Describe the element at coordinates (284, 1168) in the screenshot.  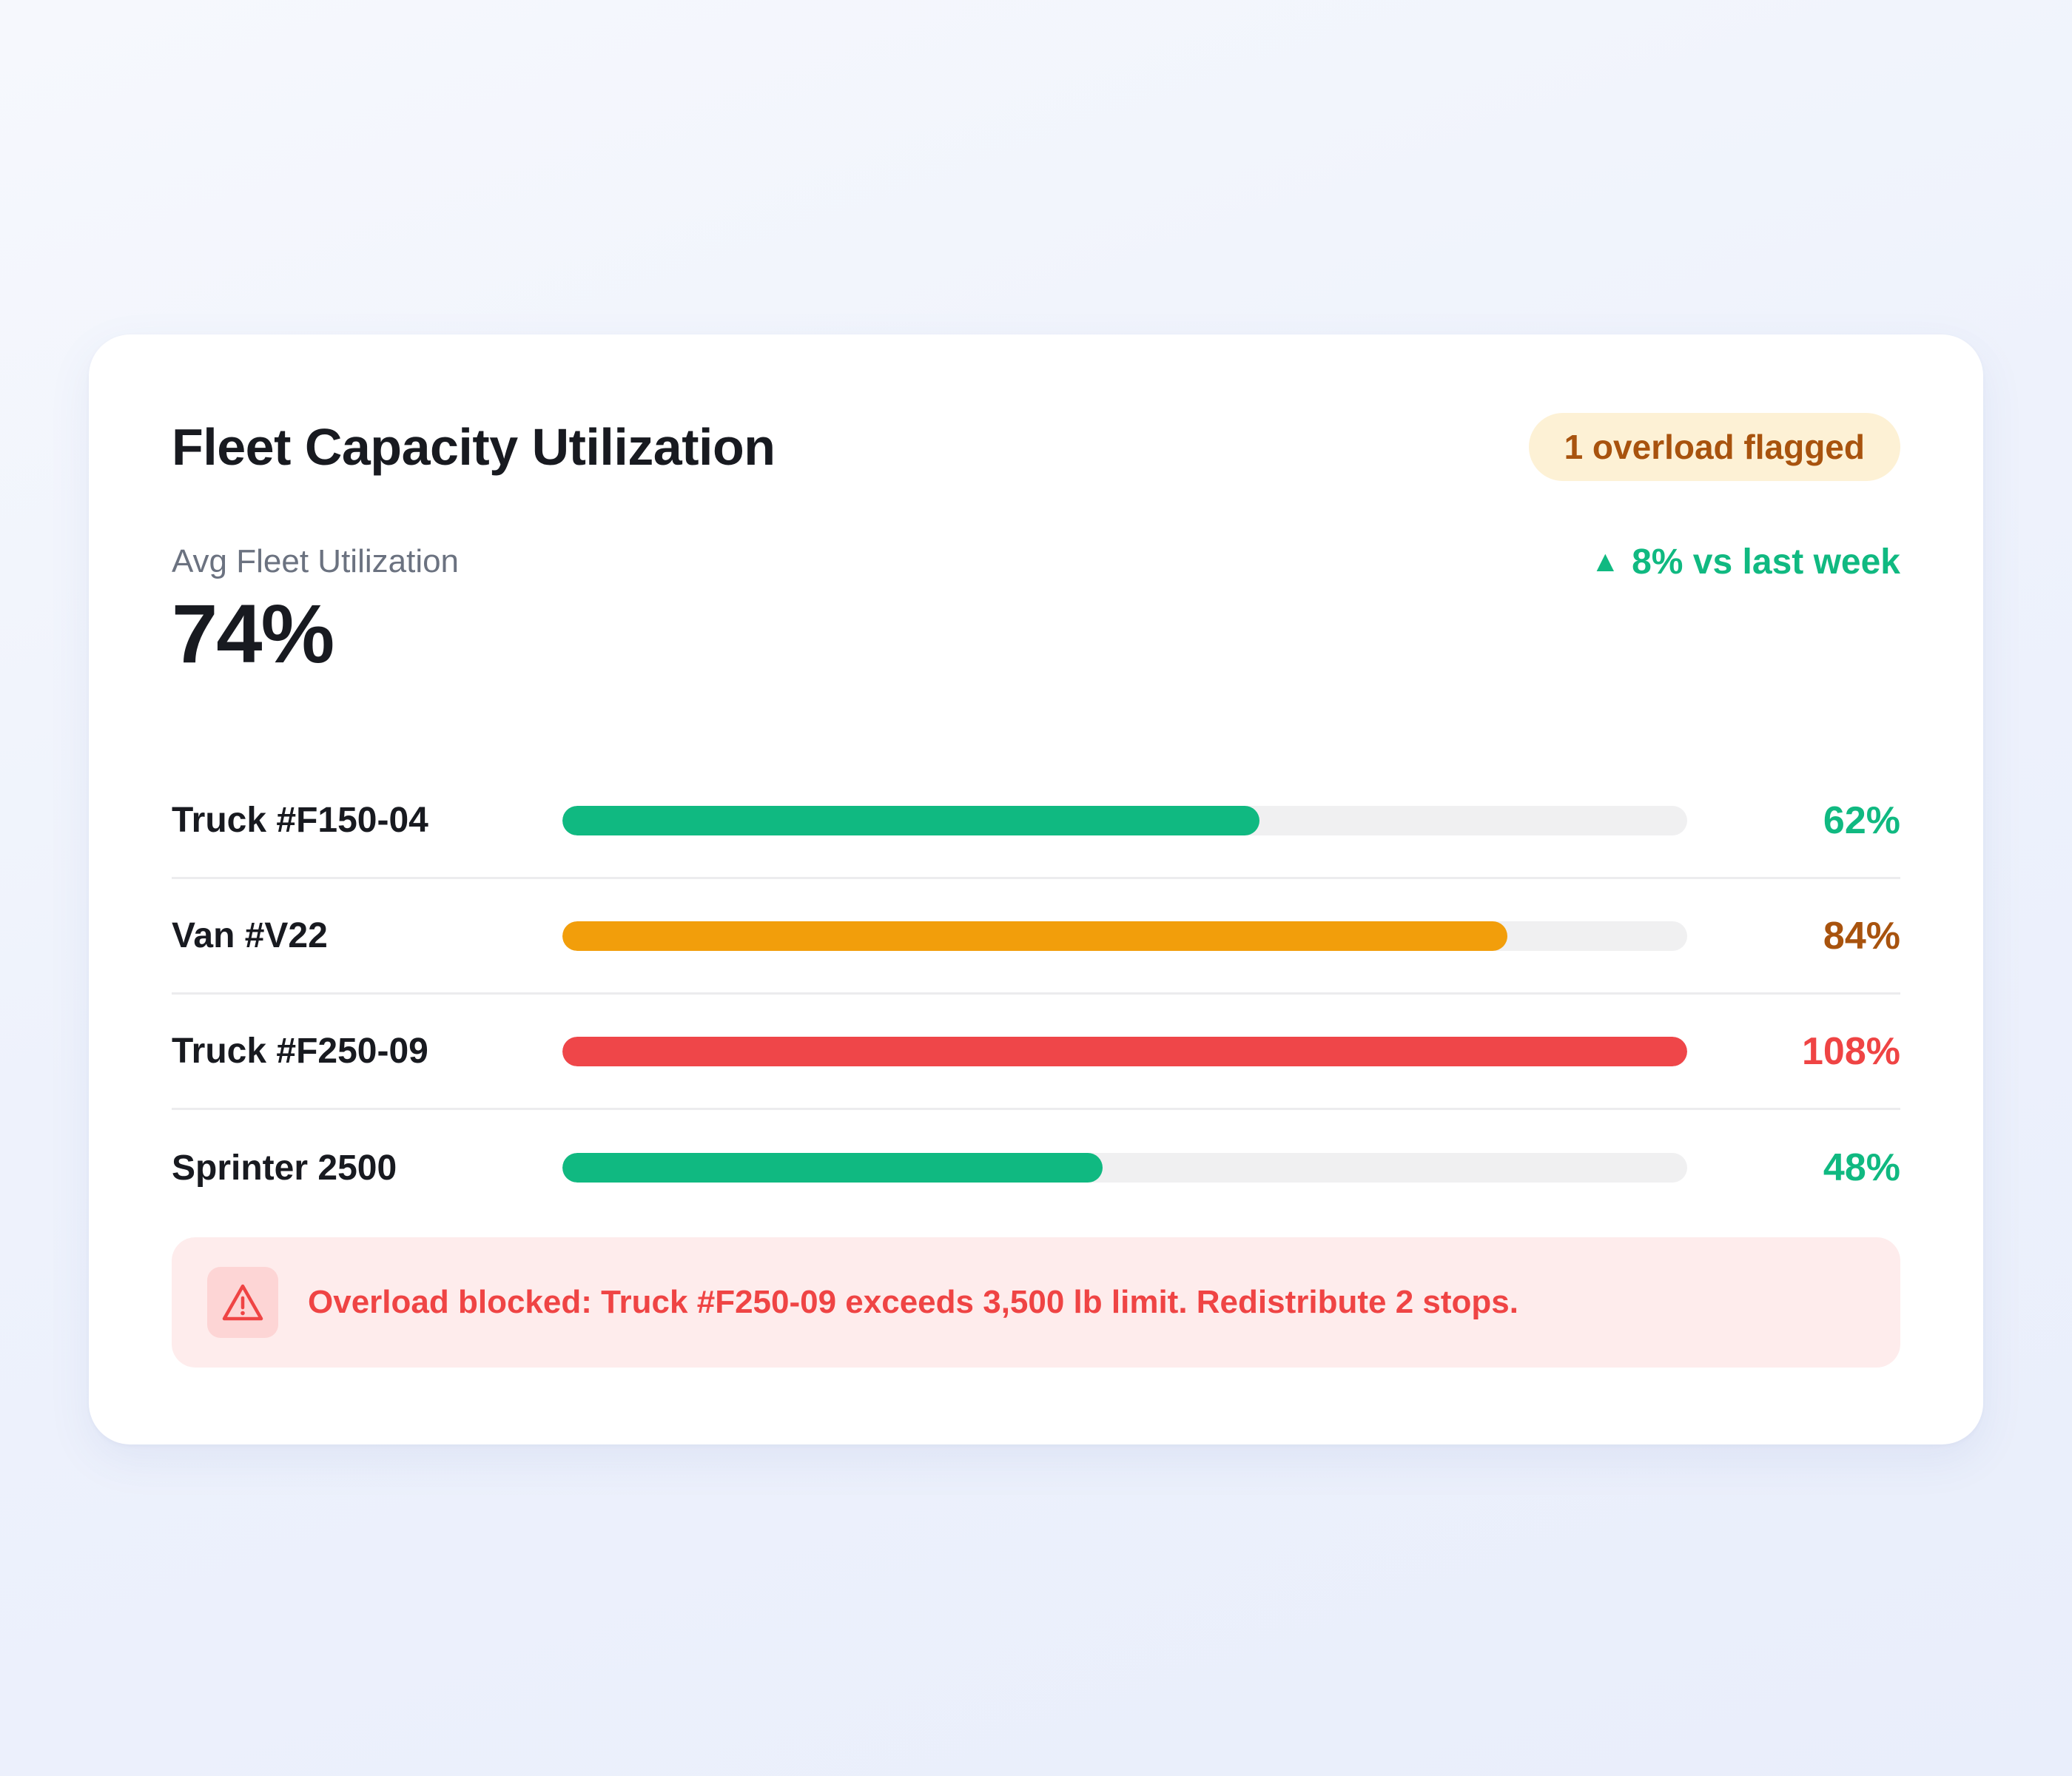
I see `vehicle-name: Sprinter 2500` at that location.